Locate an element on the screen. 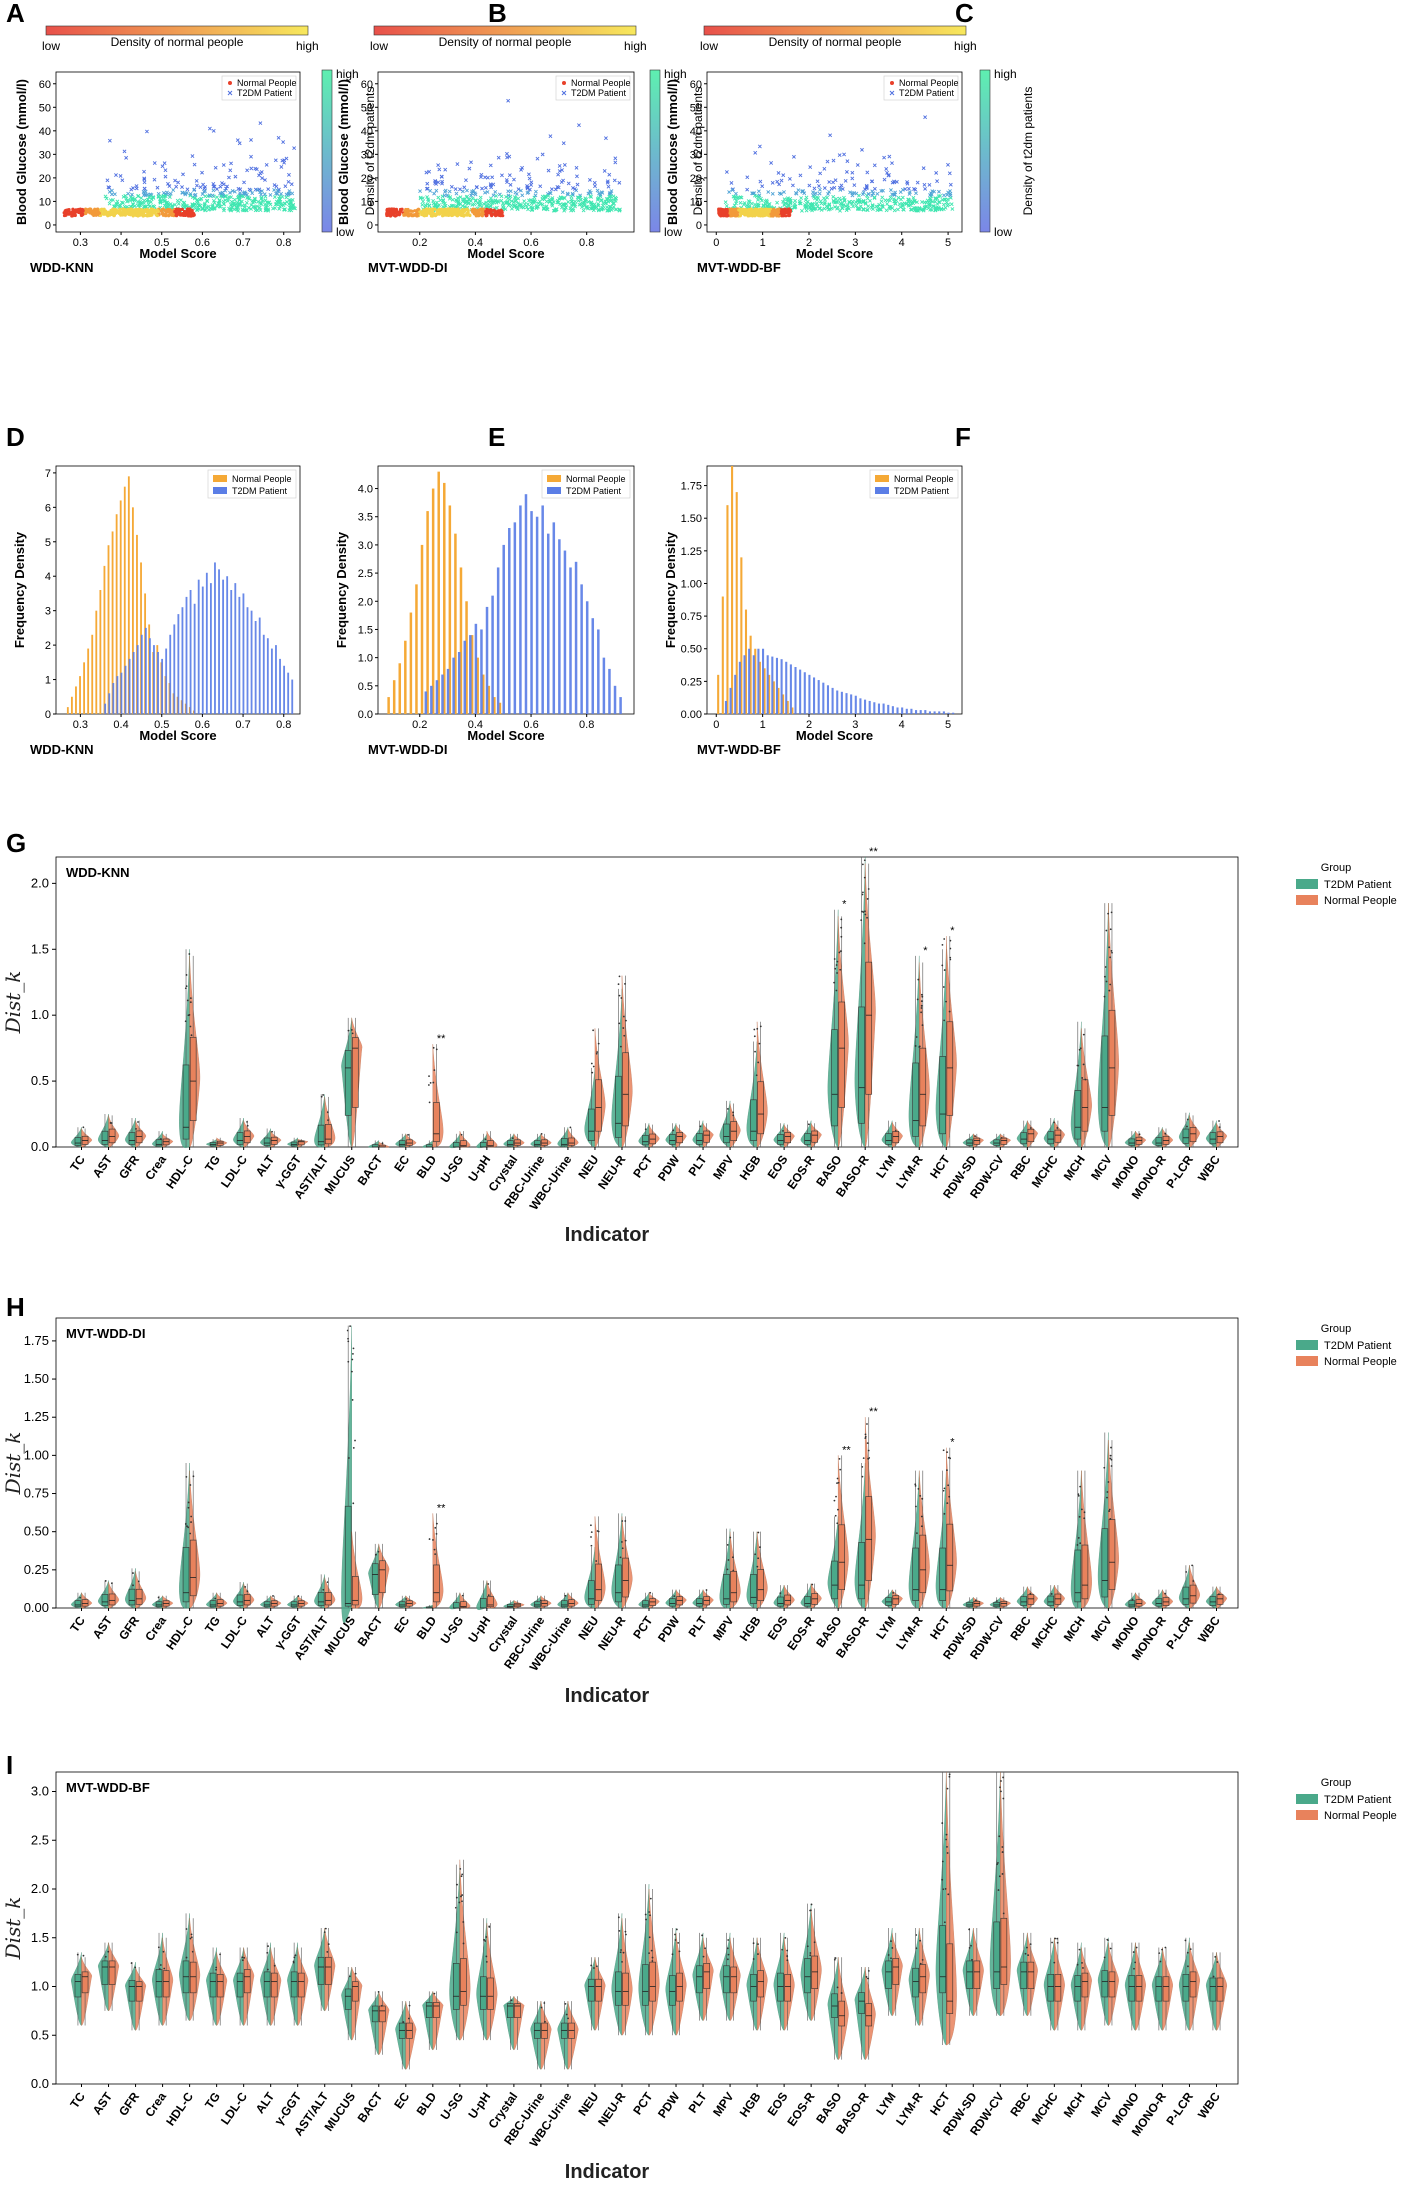 The height and width of the screenshot is (2196, 1426). y-tick-label: 2.5 is located at coordinates (365, 574).